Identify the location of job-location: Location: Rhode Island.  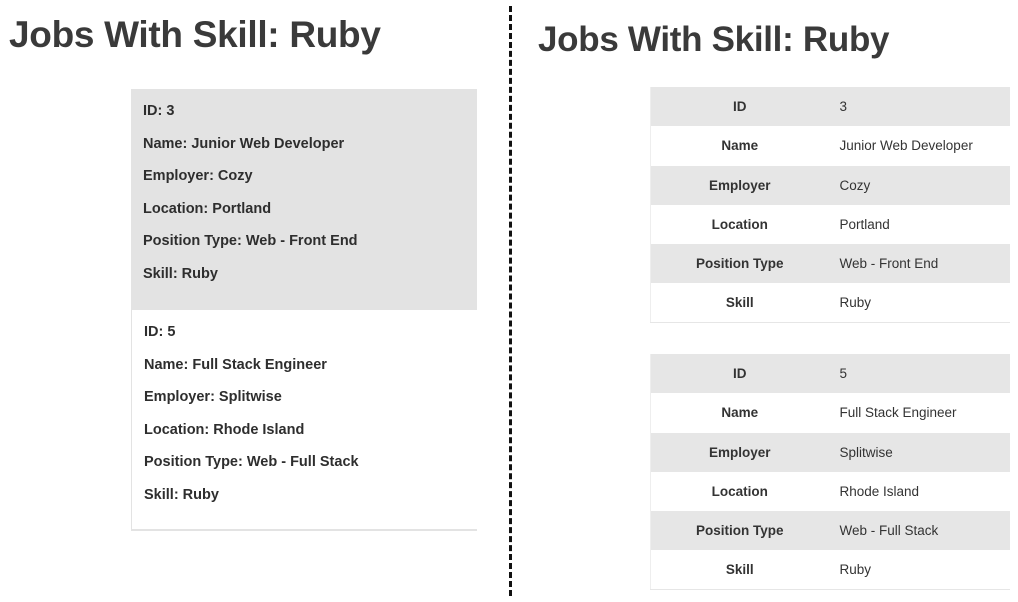
(224, 429).